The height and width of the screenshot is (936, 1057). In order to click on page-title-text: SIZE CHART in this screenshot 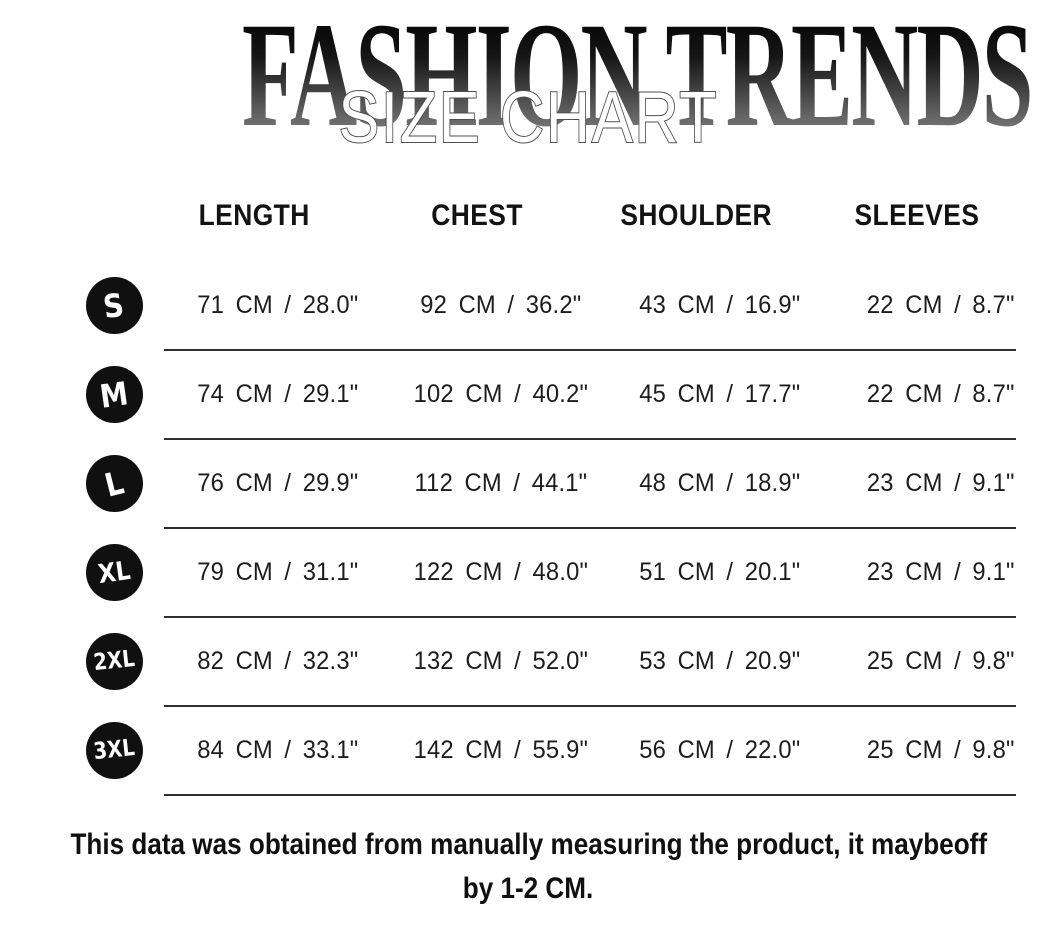, I will do `click(528, 118)`.